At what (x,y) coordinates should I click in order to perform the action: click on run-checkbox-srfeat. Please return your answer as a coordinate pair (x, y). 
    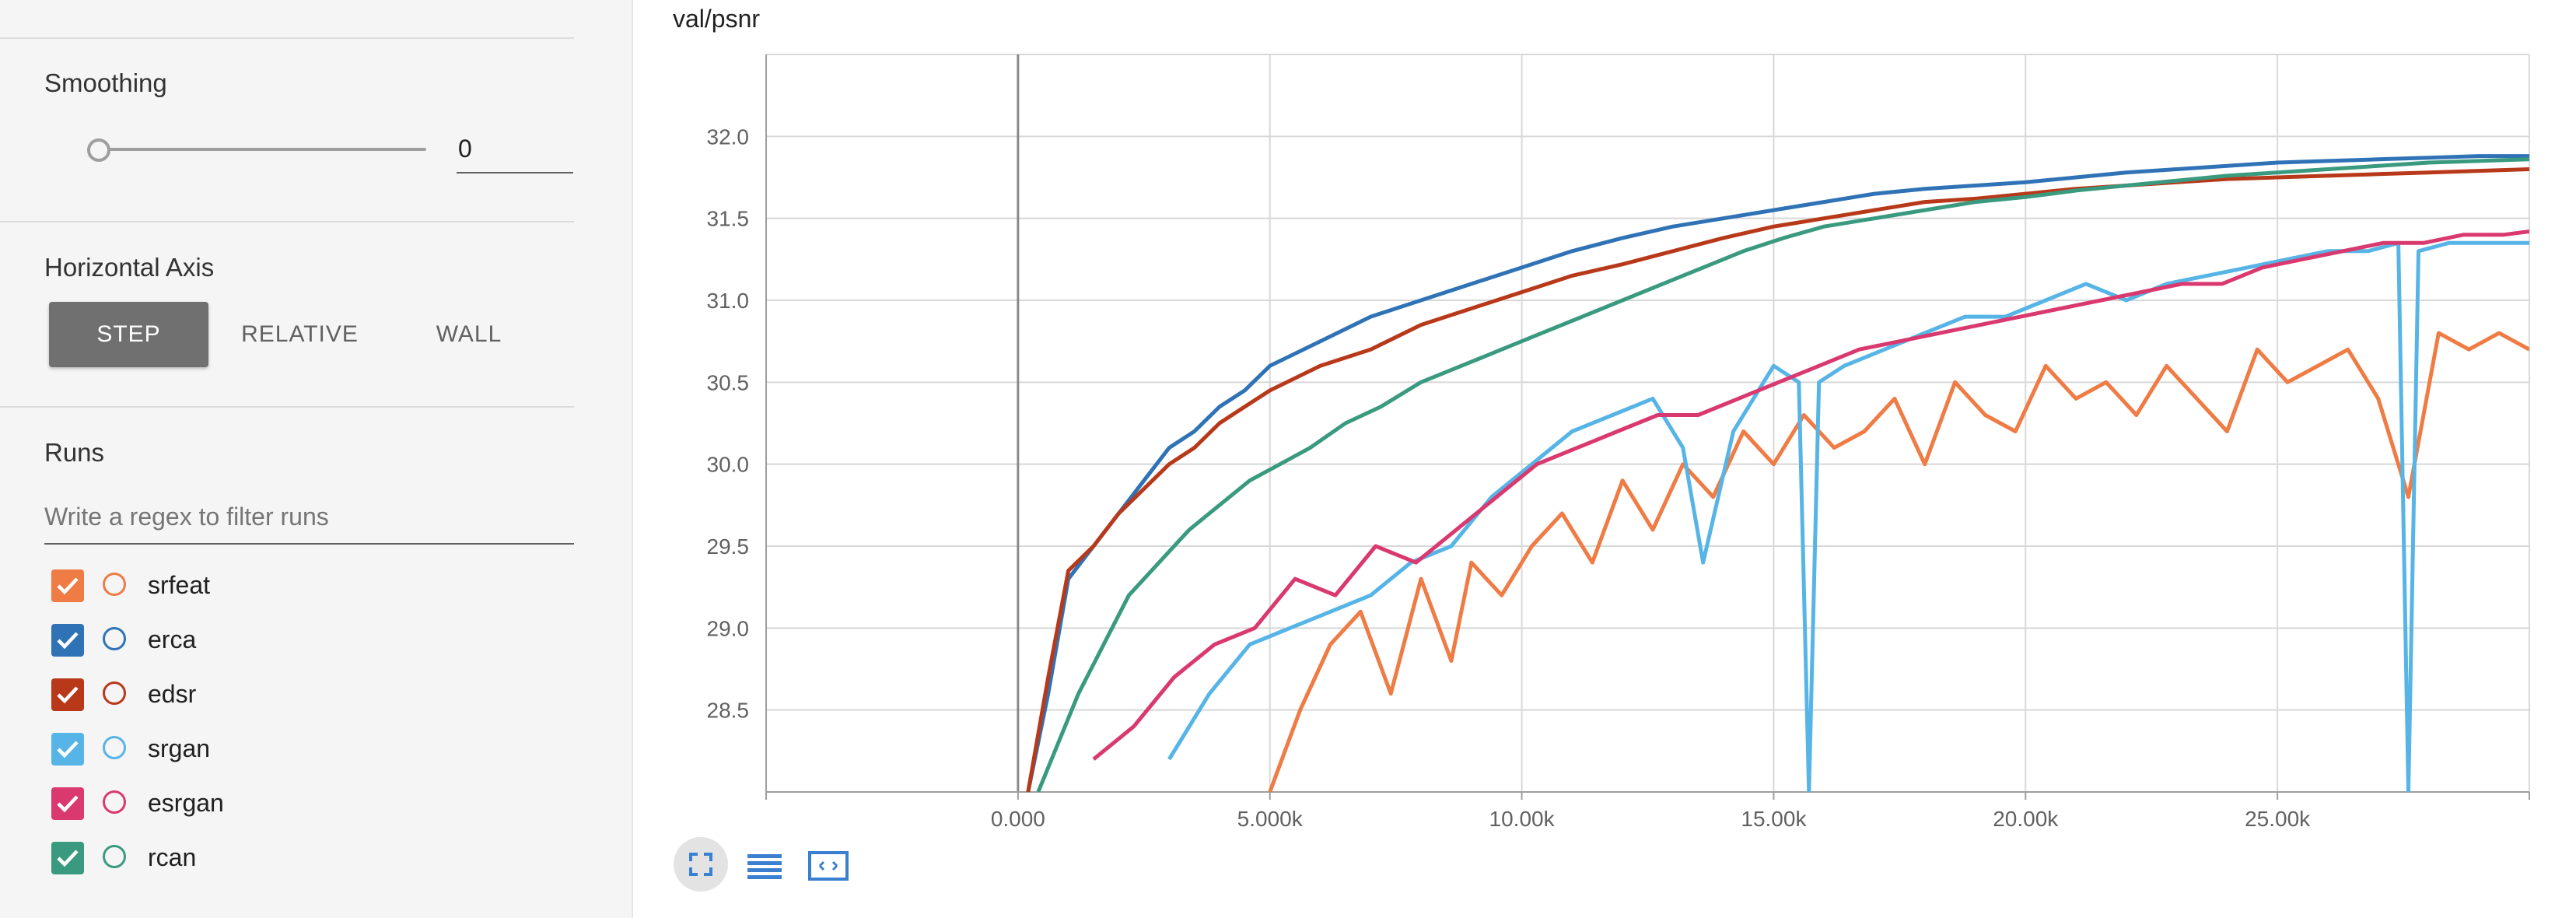
    Looking at the image, I should click on (67, 585).